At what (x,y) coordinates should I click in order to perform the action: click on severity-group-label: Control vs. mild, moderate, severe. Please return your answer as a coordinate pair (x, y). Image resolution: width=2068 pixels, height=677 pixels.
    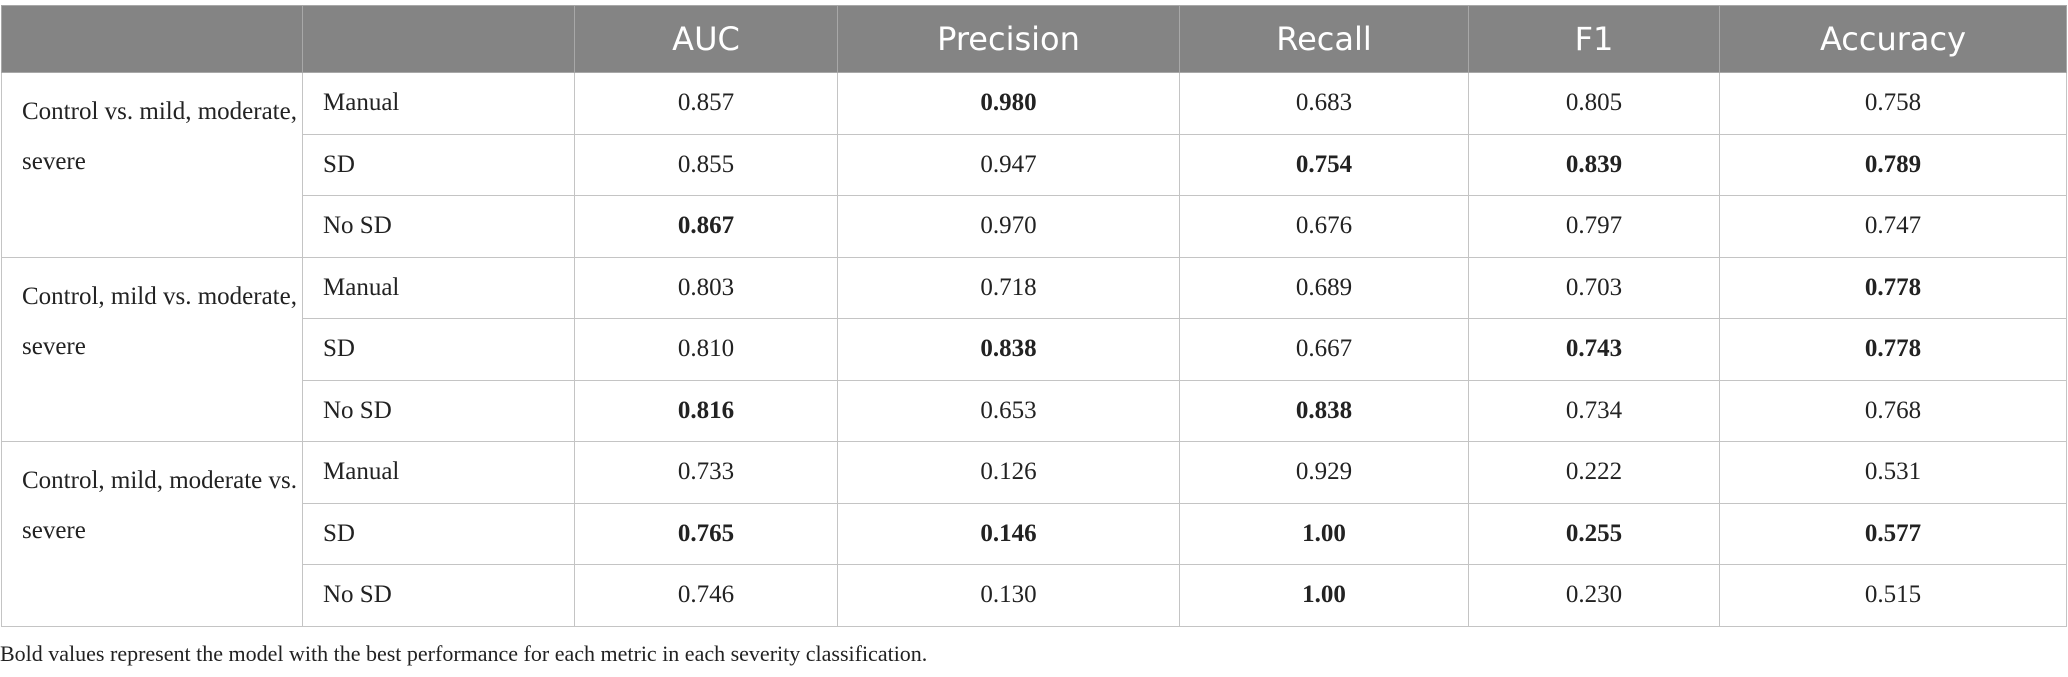
    Looking at the image, I should click on (152, 165).